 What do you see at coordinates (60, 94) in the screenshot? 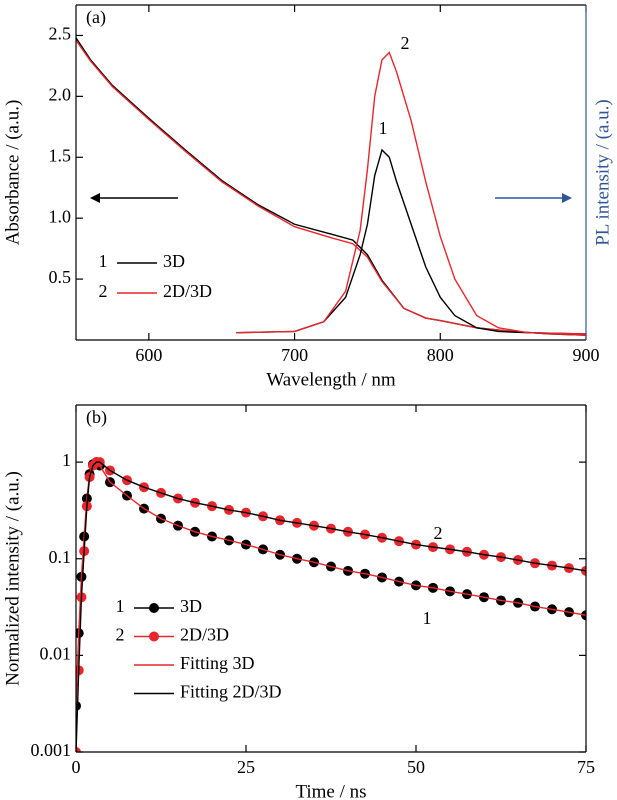
I see `y-tick-label: 2.0` at bounding box center [60, 94].